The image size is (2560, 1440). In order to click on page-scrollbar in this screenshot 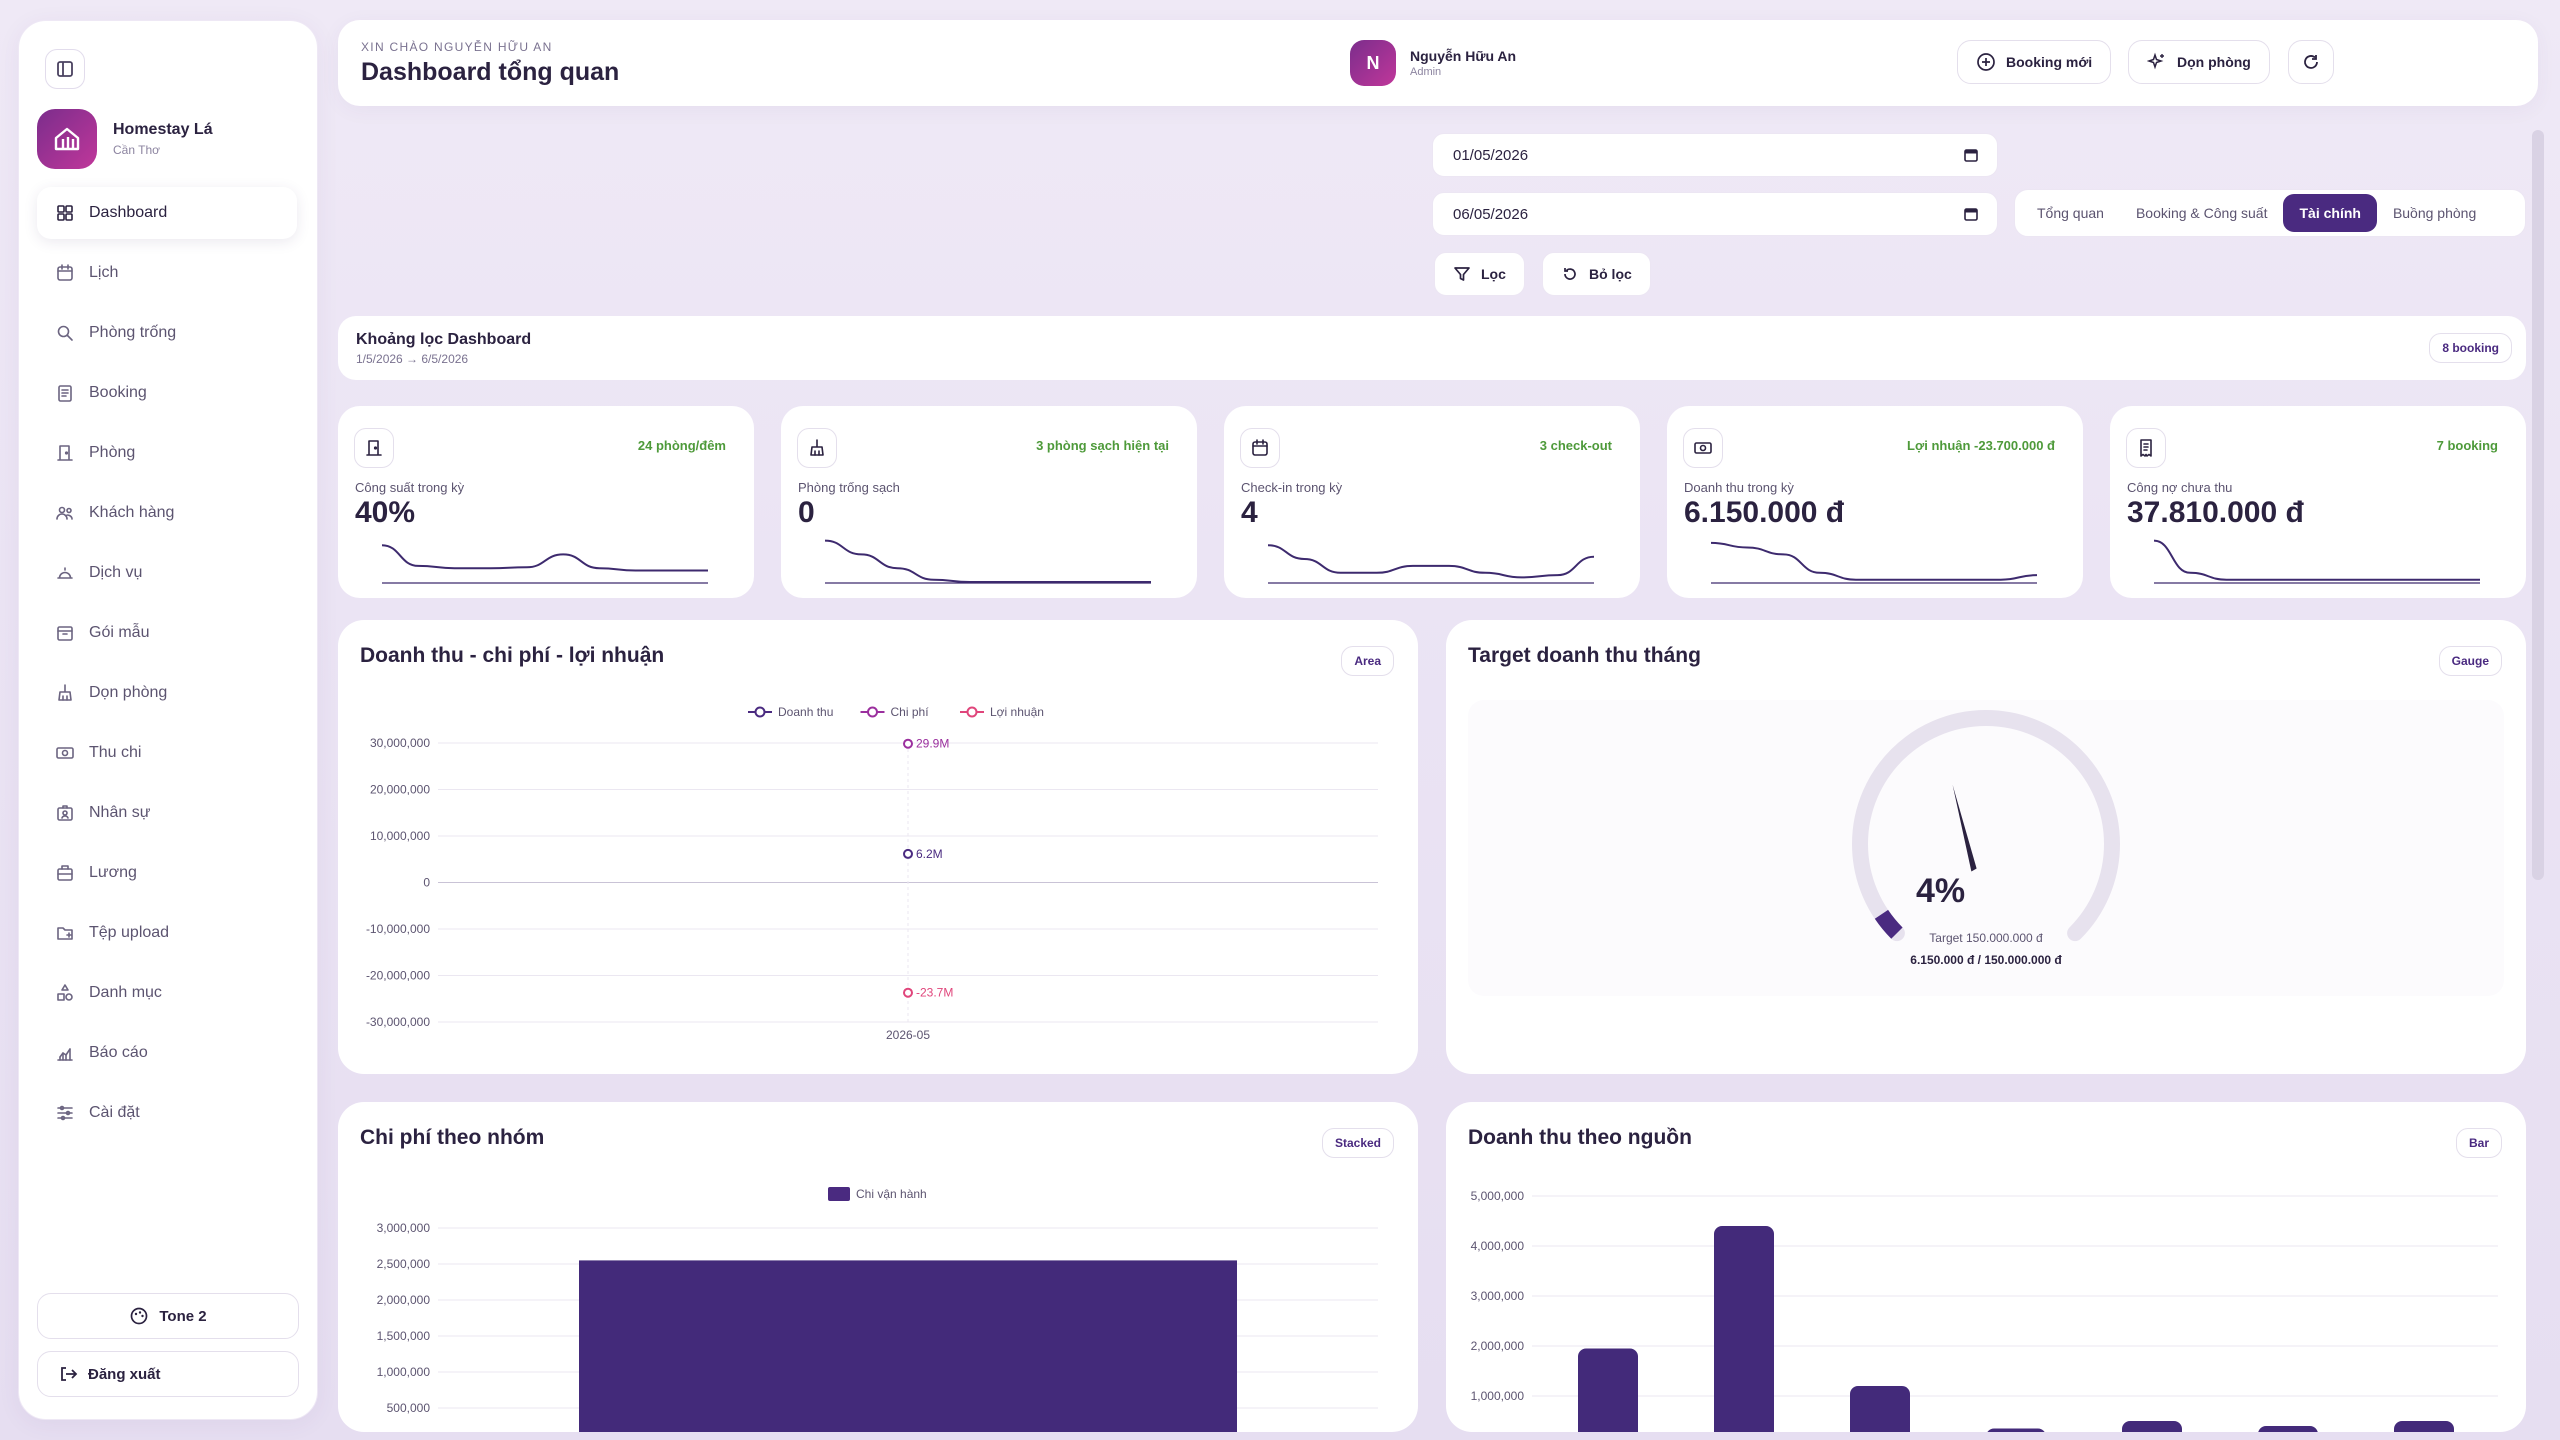, I will do `click(2538, 505)`.